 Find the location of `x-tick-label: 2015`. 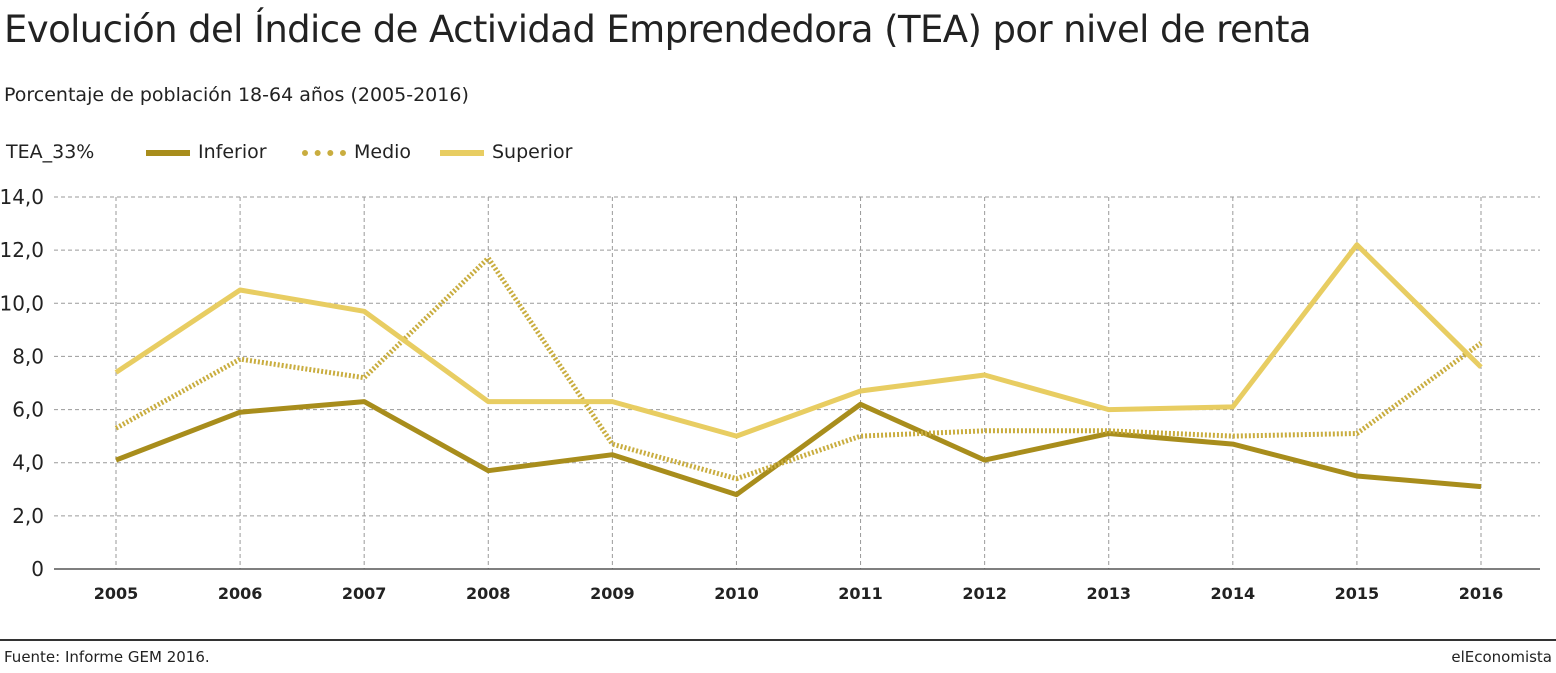

x-tick-label: 2015 is located at coordinates (1357, 593).